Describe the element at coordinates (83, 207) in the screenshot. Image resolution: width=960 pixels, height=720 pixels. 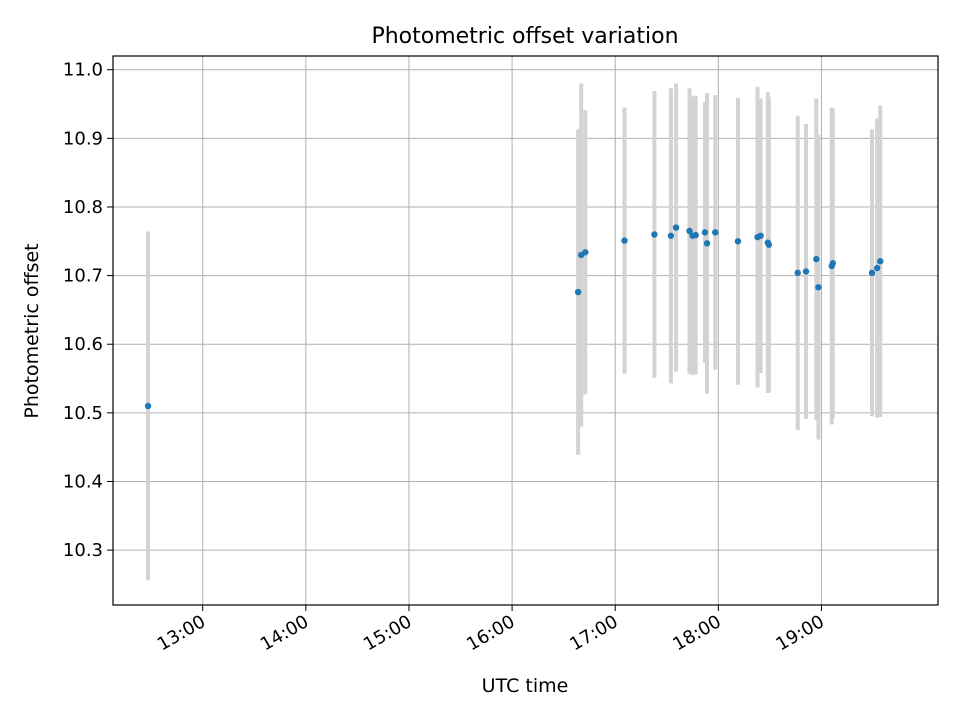
I see `y-tick-label: 10.8` at that location.